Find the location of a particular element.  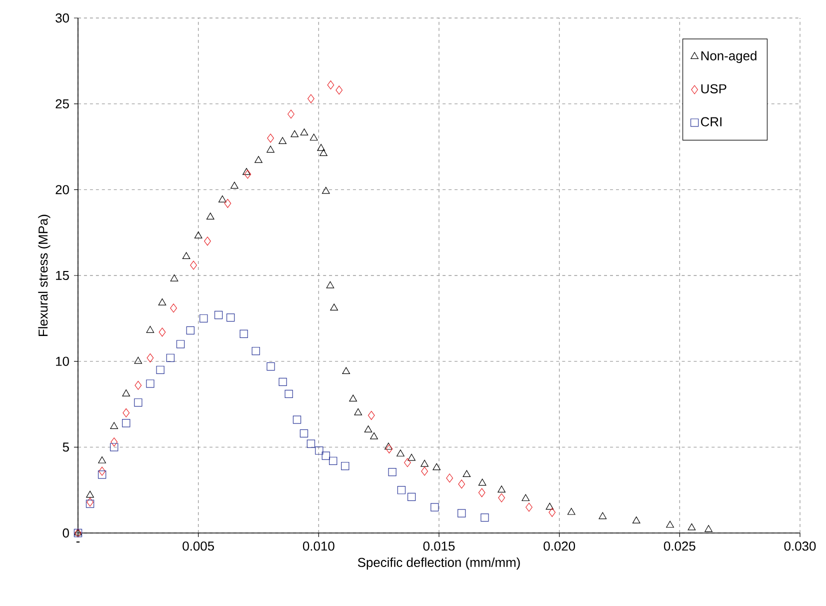

x-tick-label: 0.010 is located at coordinates (318, 546).